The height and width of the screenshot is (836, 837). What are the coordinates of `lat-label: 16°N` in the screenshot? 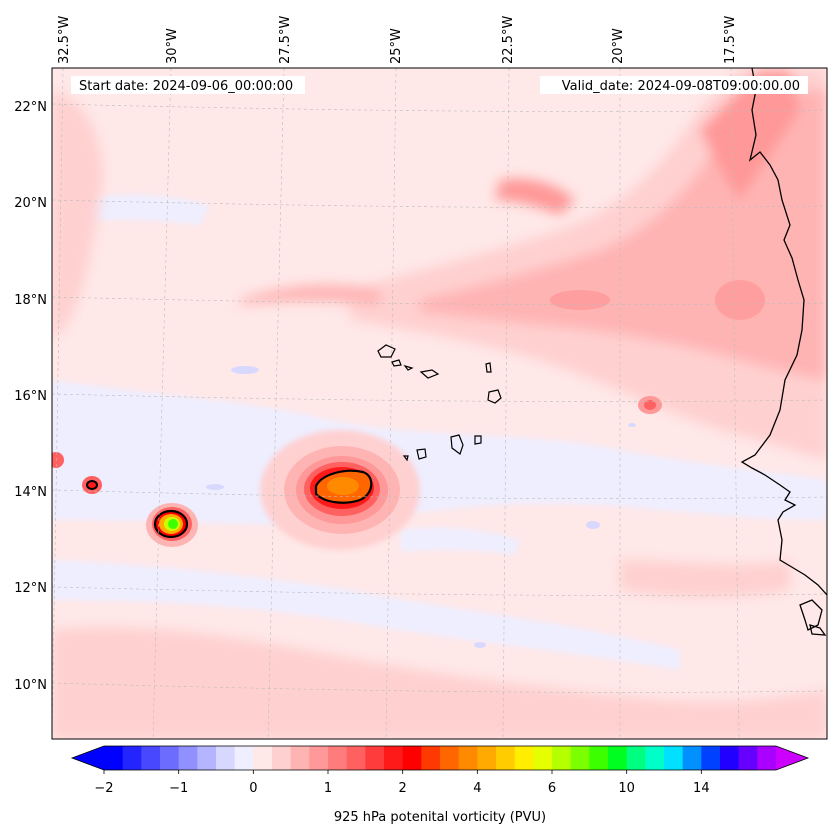 It's located at (30, 396).